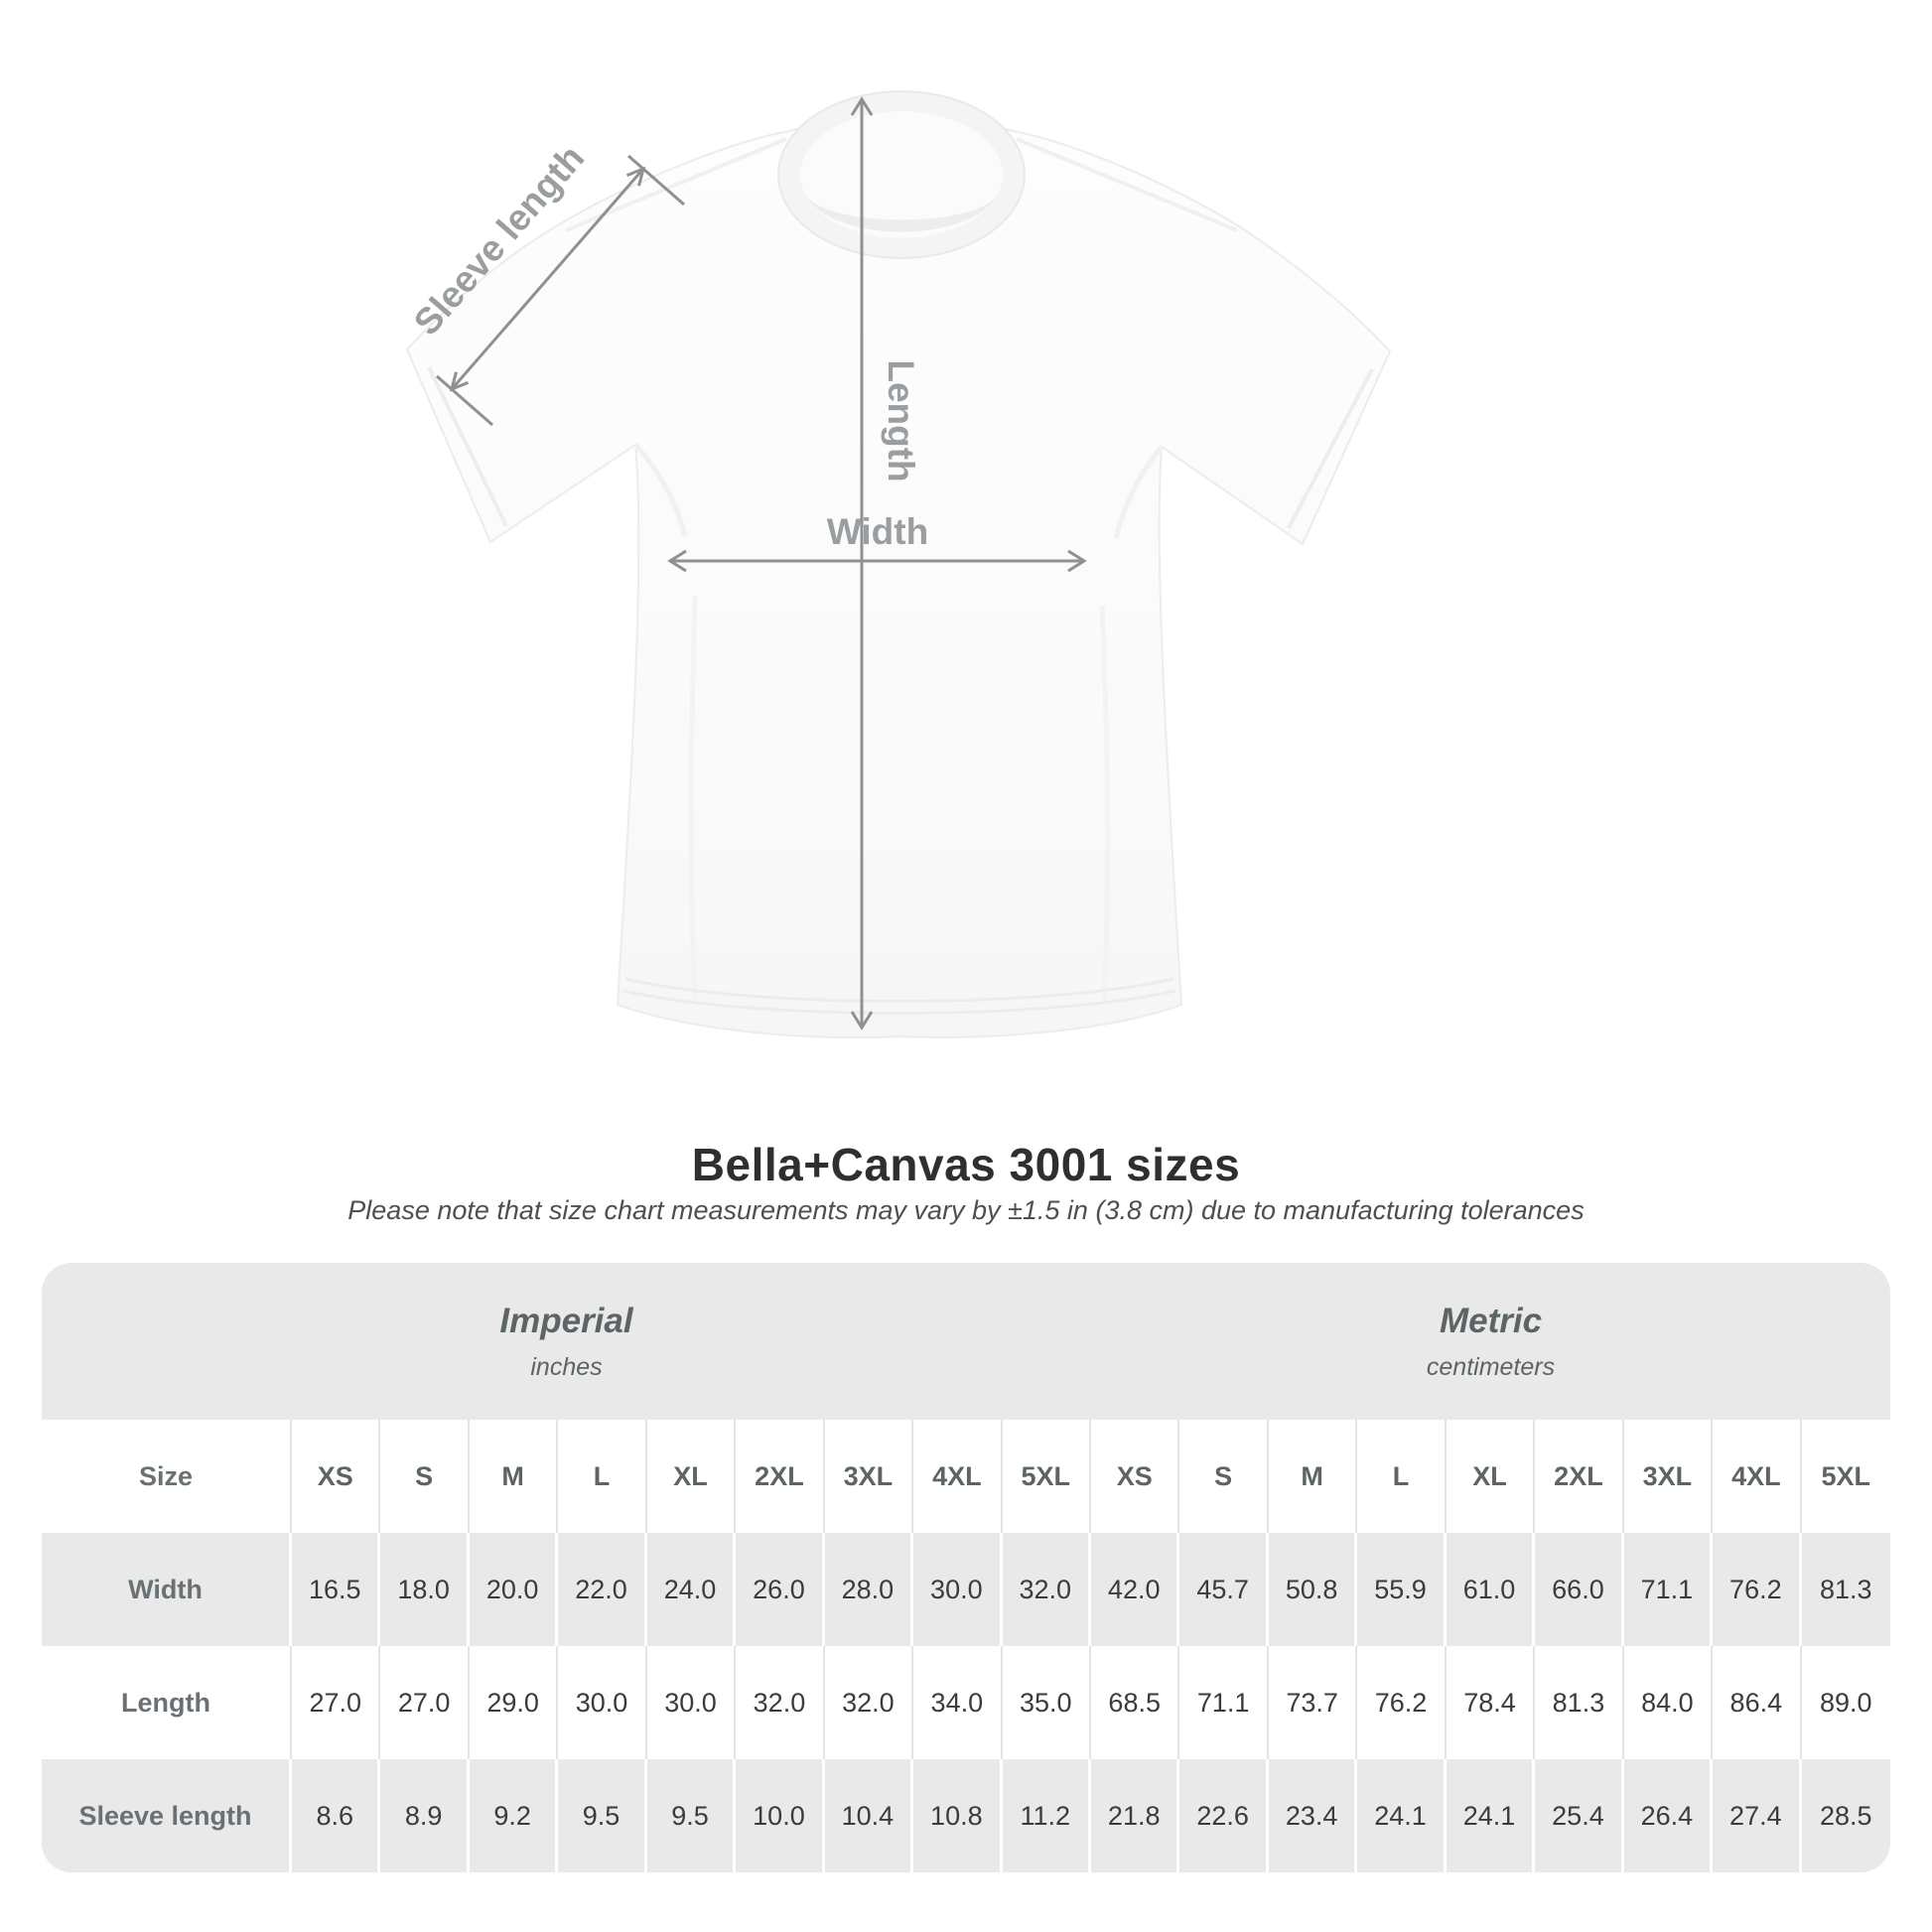 This screenshot has width=1932, height=1932. I want to click on value-cell: 73.7, so click(1313, 1703).